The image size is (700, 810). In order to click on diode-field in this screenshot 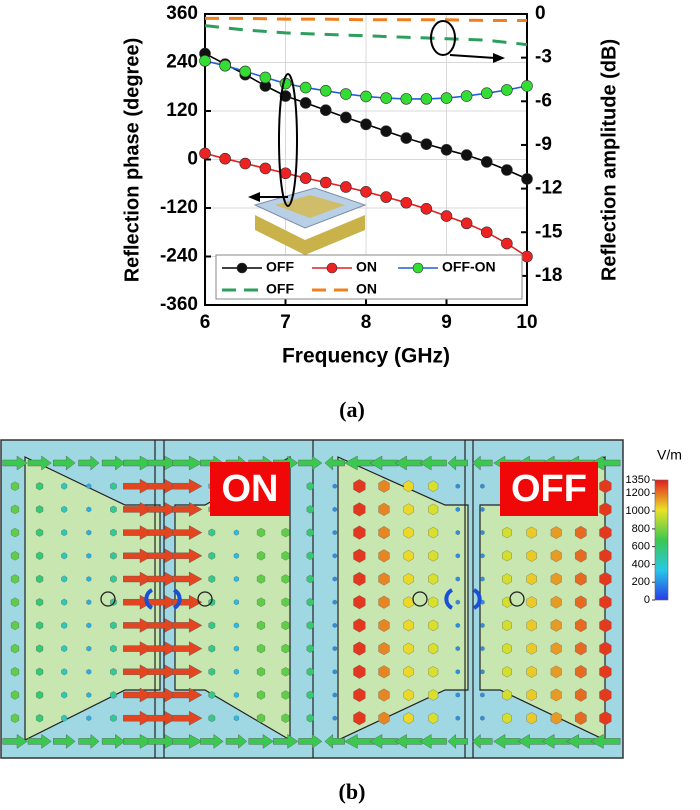, I will do `click(463, 599)`.